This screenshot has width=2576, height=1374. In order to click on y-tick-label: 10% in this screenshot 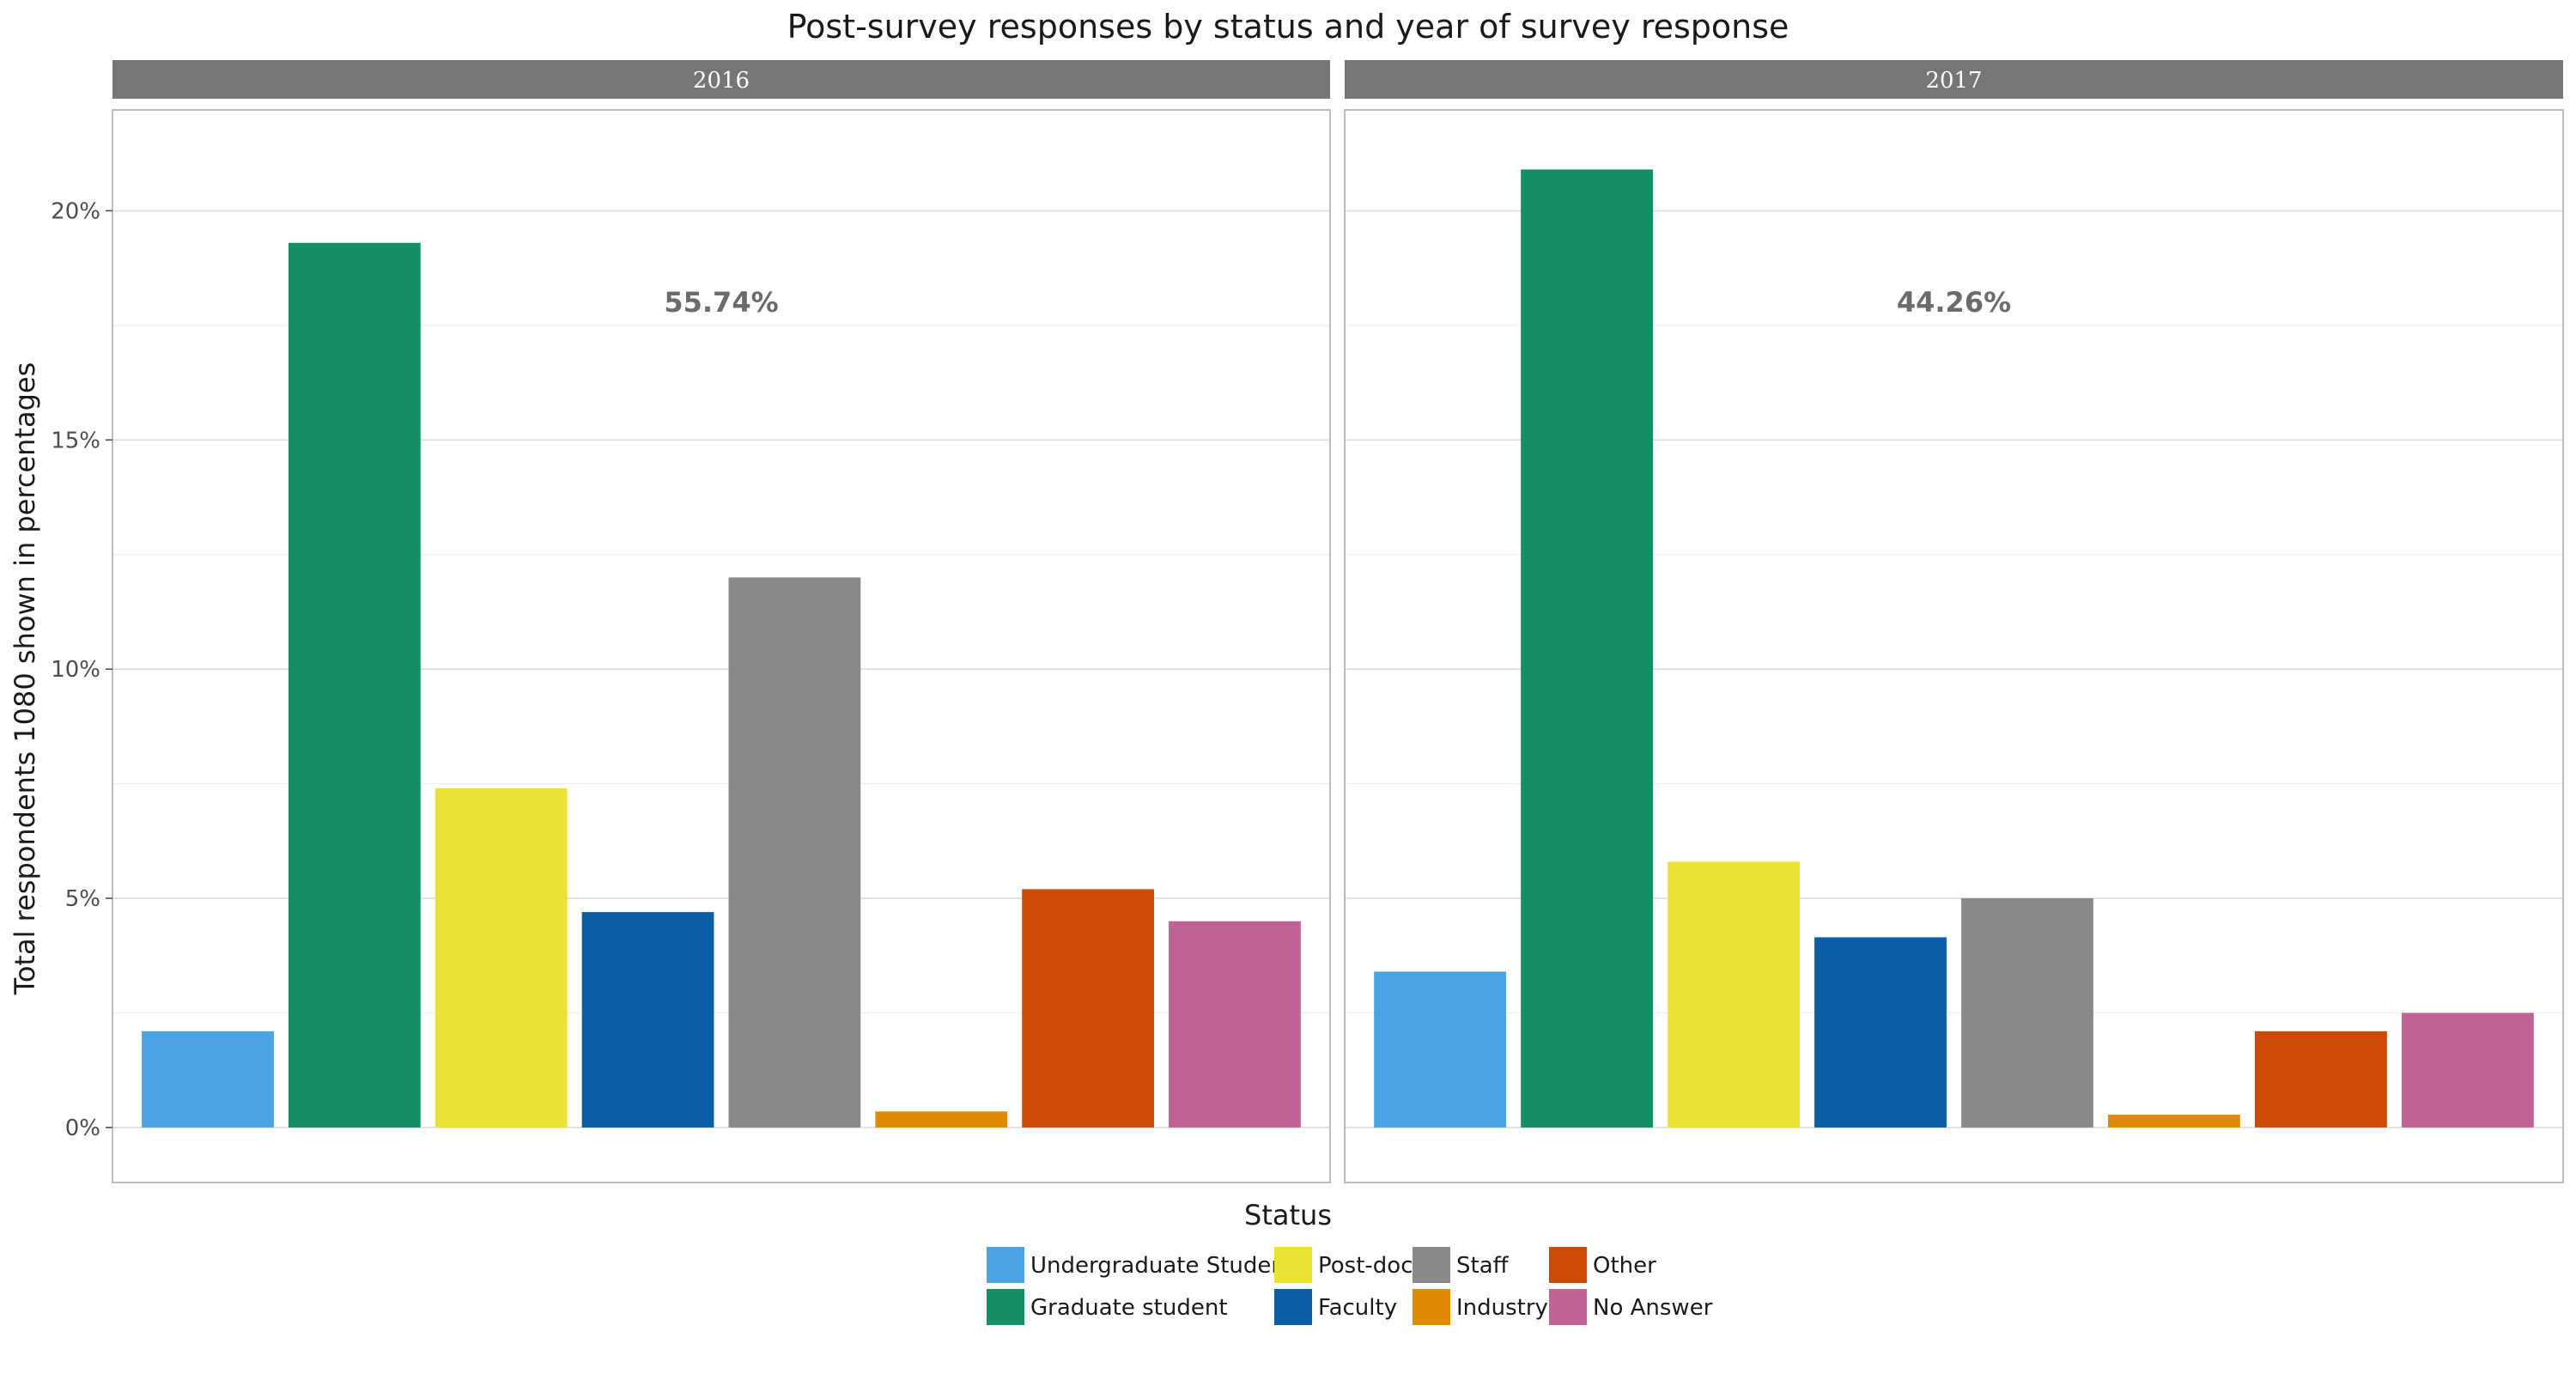, I will do `click(75, 670)`.